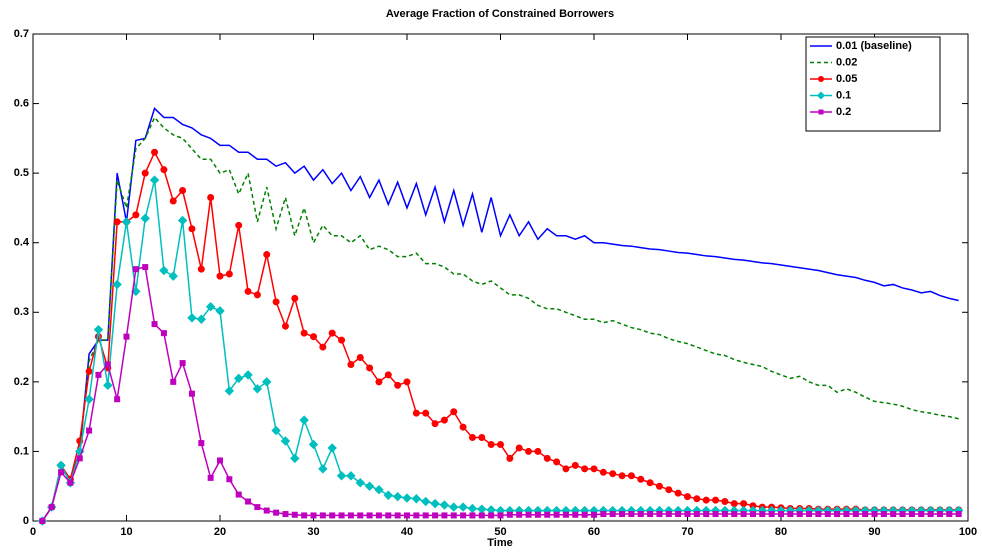  What do you see at coordinates (313, 532) in the screenshot?
I see `x-tick-label: 30` at bounding box center [313, 532].